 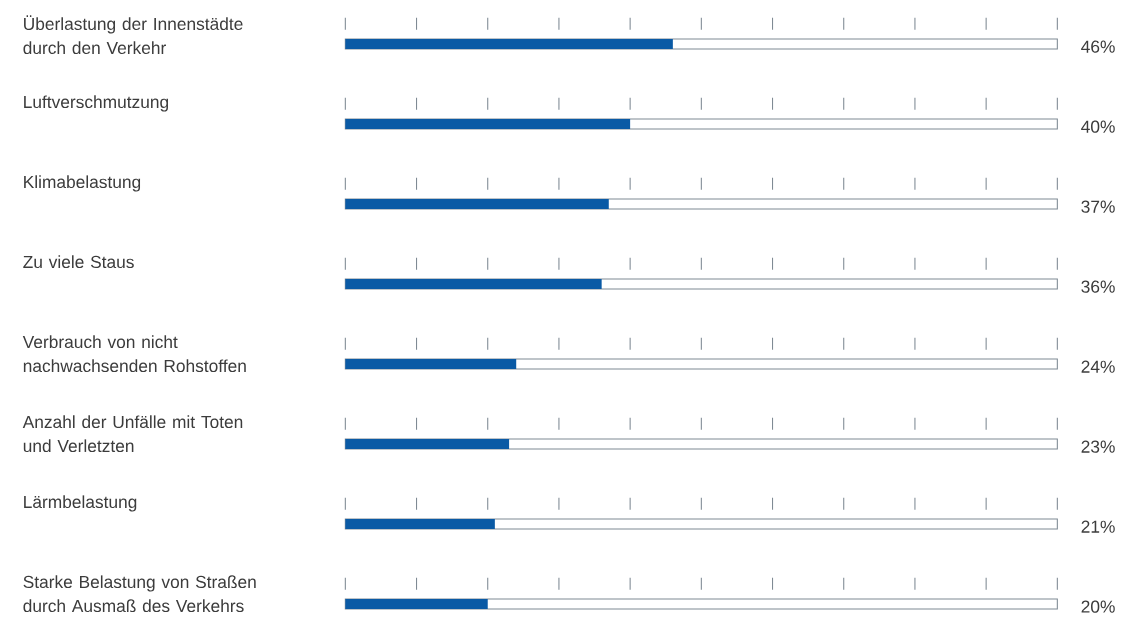 I want to click on data-label: 46%, so click(x=1098, y=46).